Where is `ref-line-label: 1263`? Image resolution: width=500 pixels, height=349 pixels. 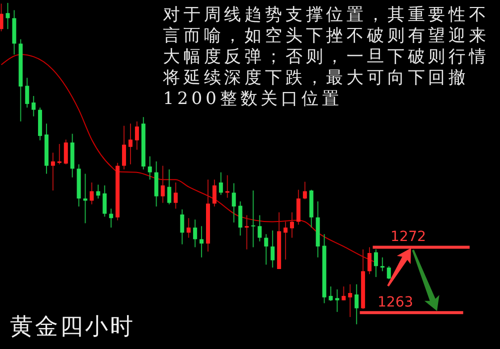
ref-line-label: 1263 is located at coordinates (396, 302).